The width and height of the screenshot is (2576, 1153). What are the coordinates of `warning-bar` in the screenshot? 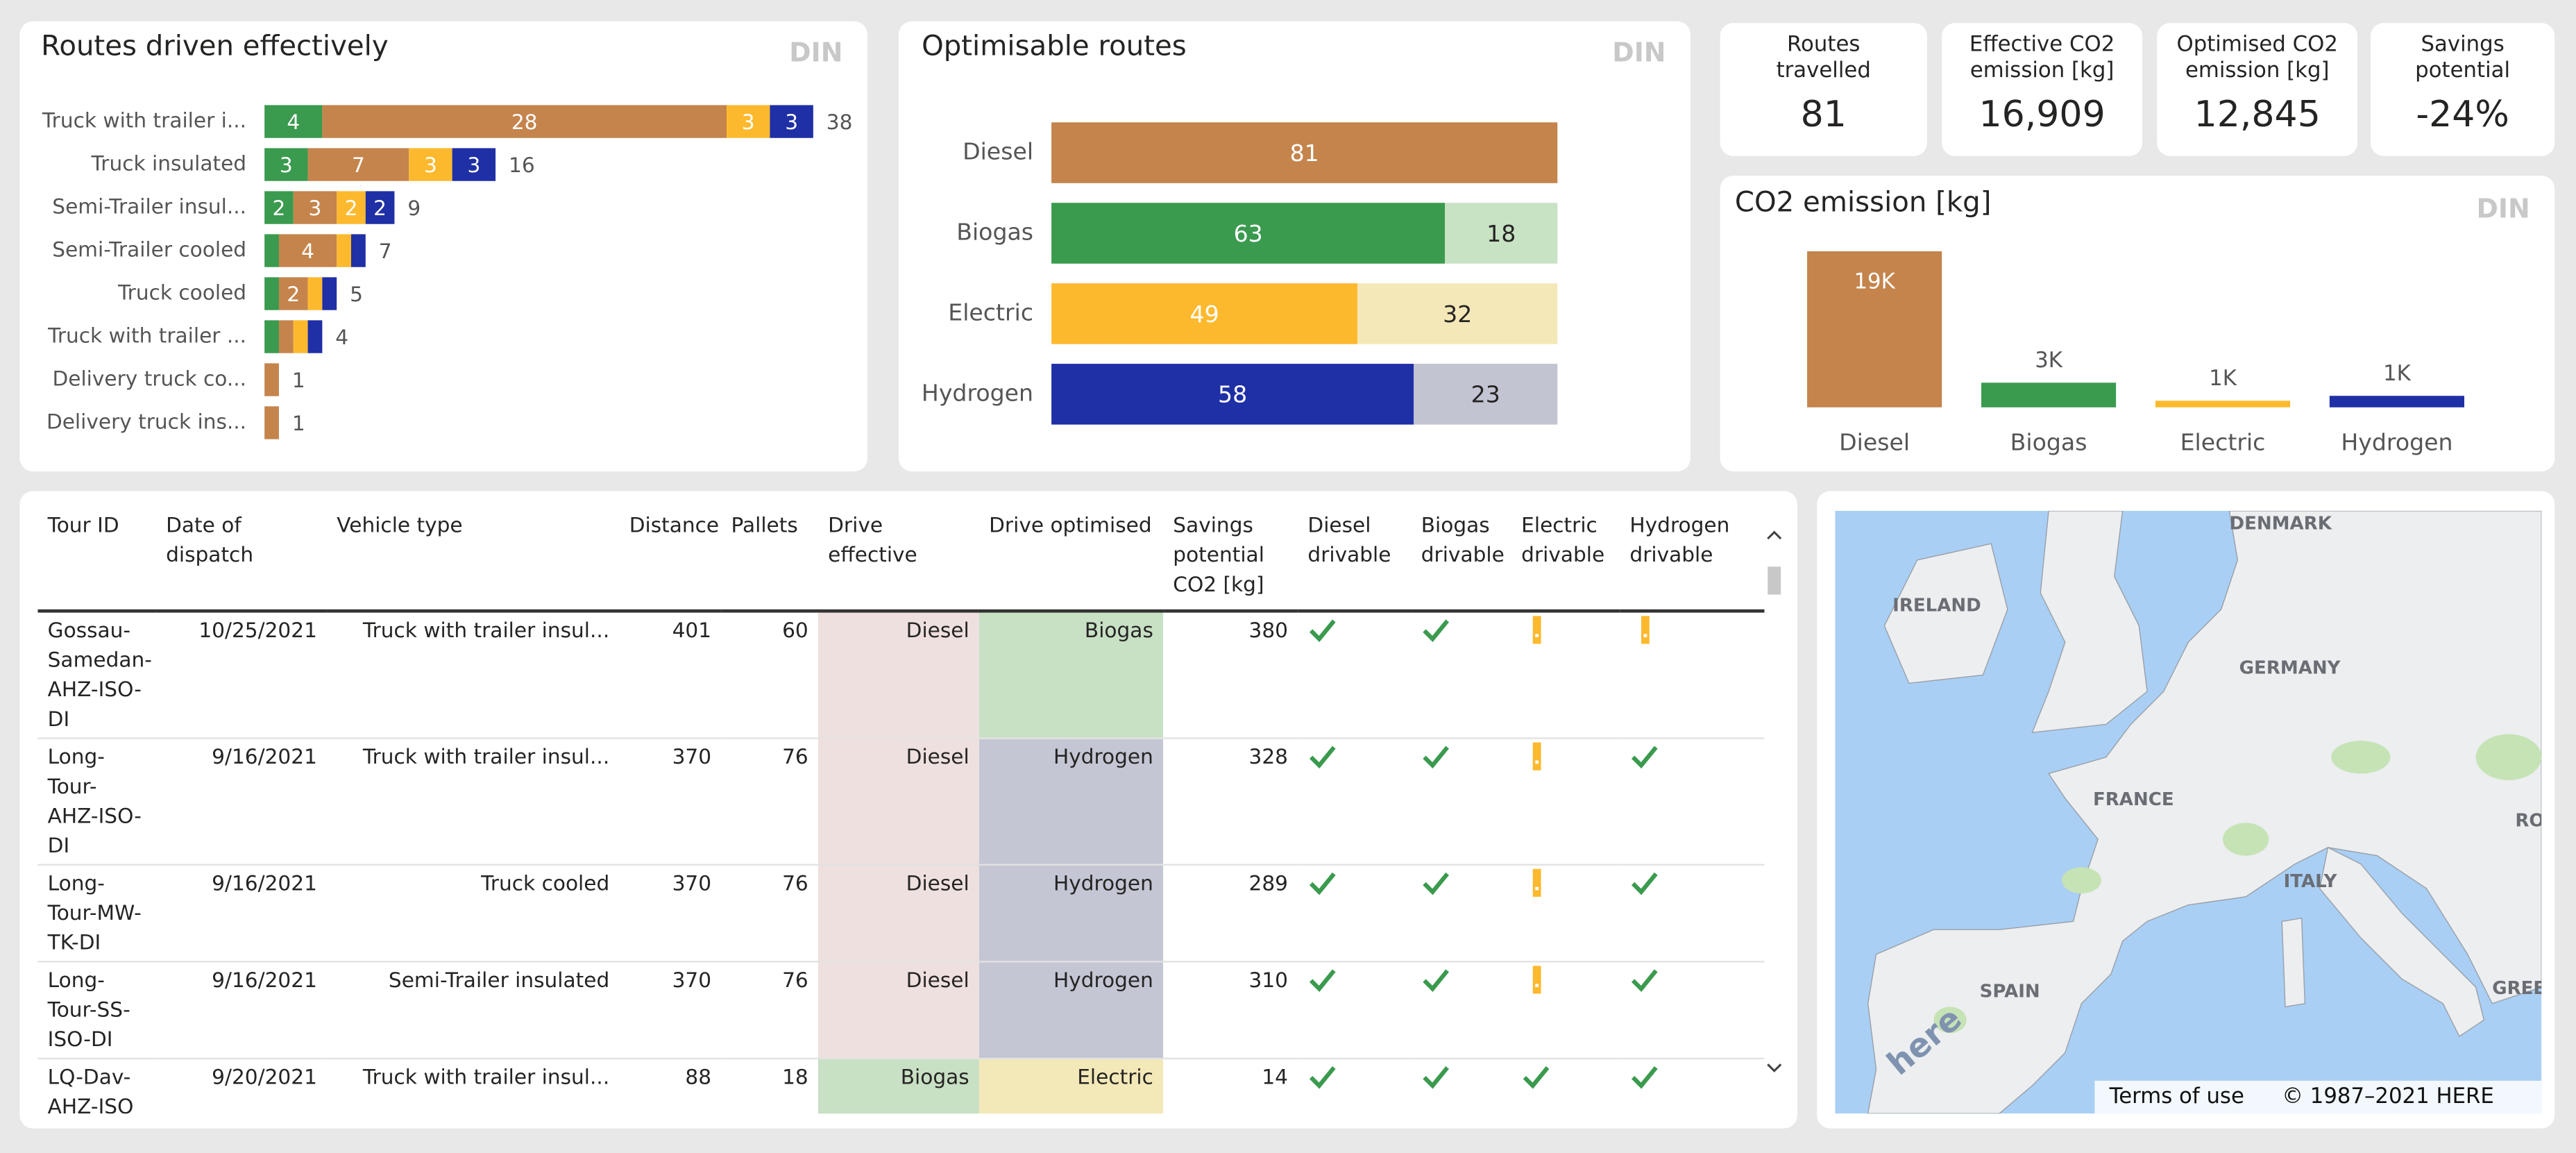 It's located at (1536, 756).